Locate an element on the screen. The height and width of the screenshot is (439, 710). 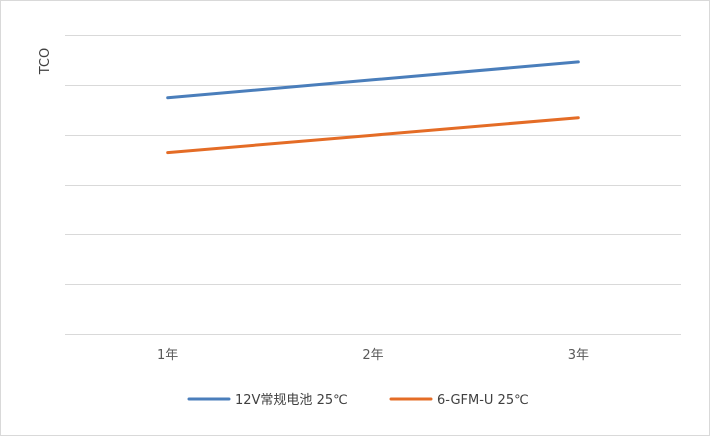
y-axis-title: TCO is located at coordinates (45, 62).